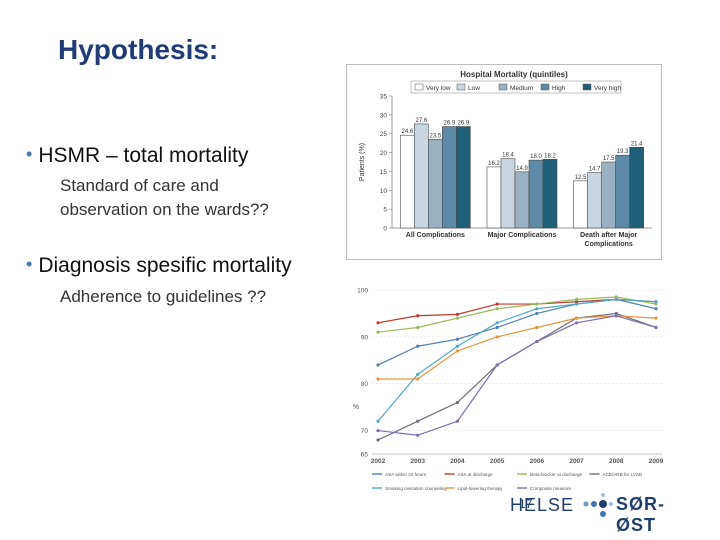 The width and height of the screenshot is (720, 540). I want to click on bar-y-tick-label: 35, so click(384, 97).